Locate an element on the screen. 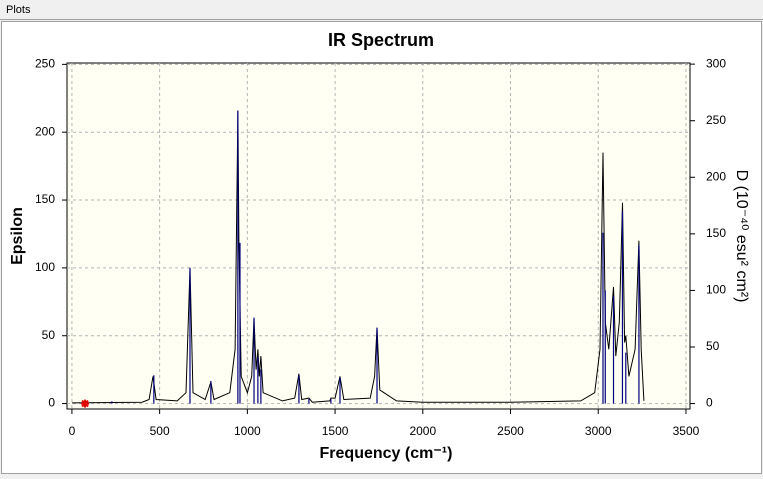 This screenshot has height=479, width=763. y2-tick-label: 0 is located at coordinates (709, 403).